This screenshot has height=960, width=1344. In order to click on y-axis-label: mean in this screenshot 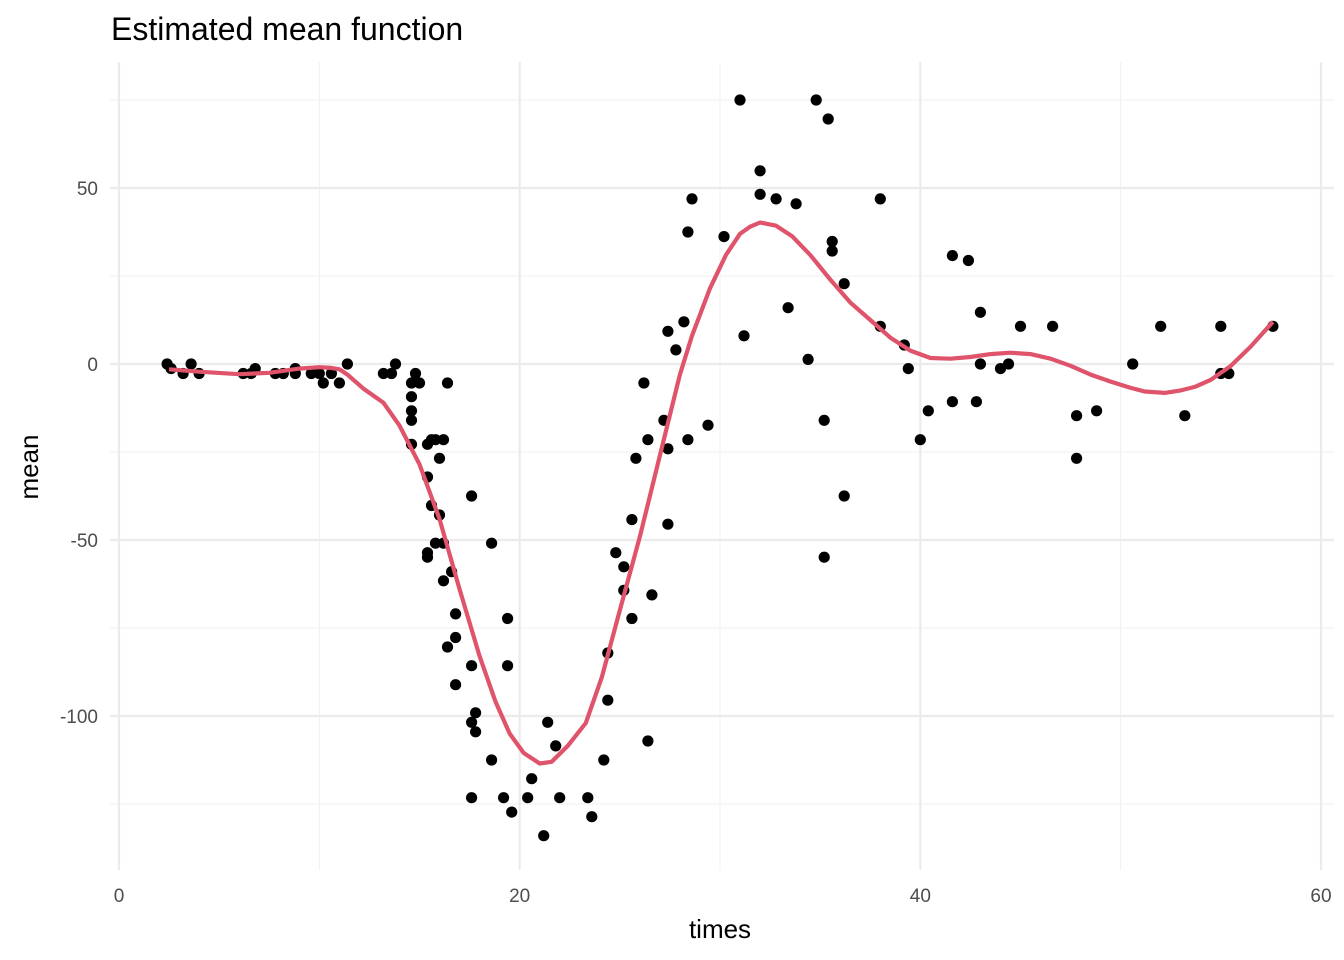, I will do `click(29, 466)`.